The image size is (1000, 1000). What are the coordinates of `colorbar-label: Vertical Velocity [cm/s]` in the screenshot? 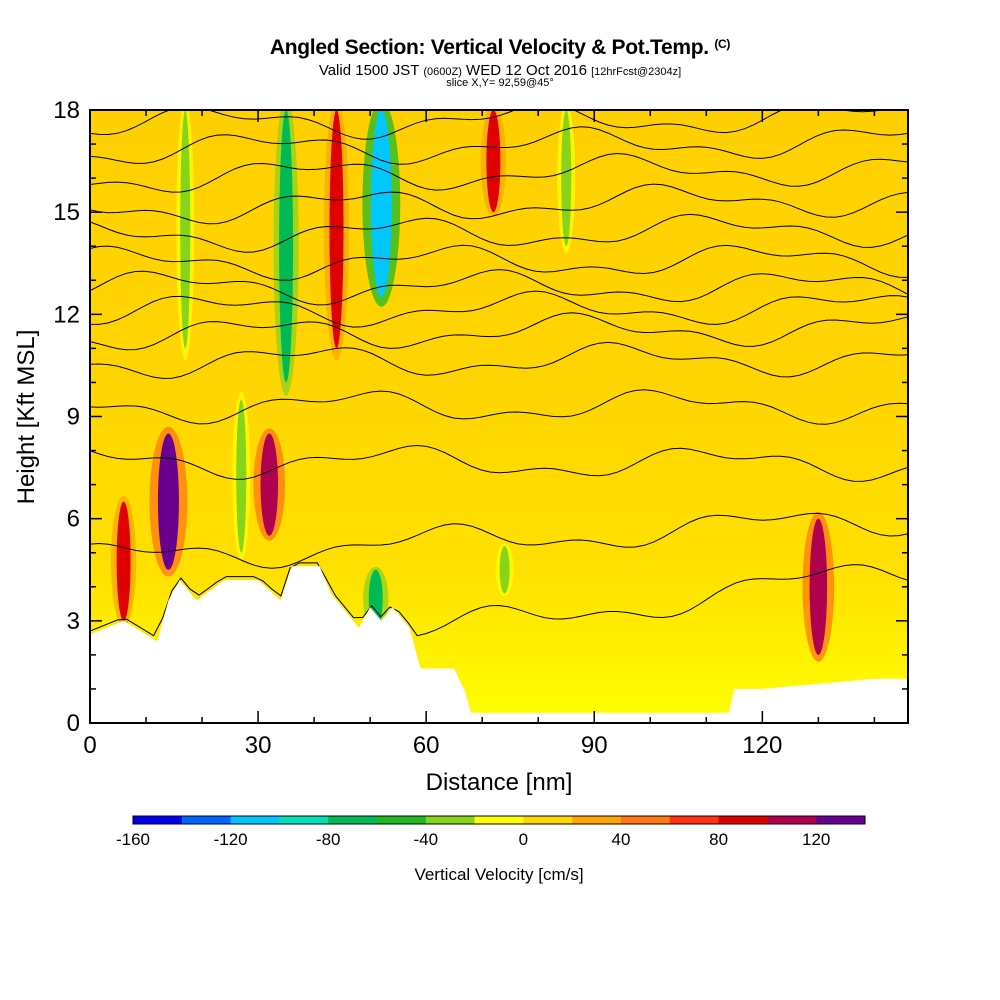 It's located at (498, 874).